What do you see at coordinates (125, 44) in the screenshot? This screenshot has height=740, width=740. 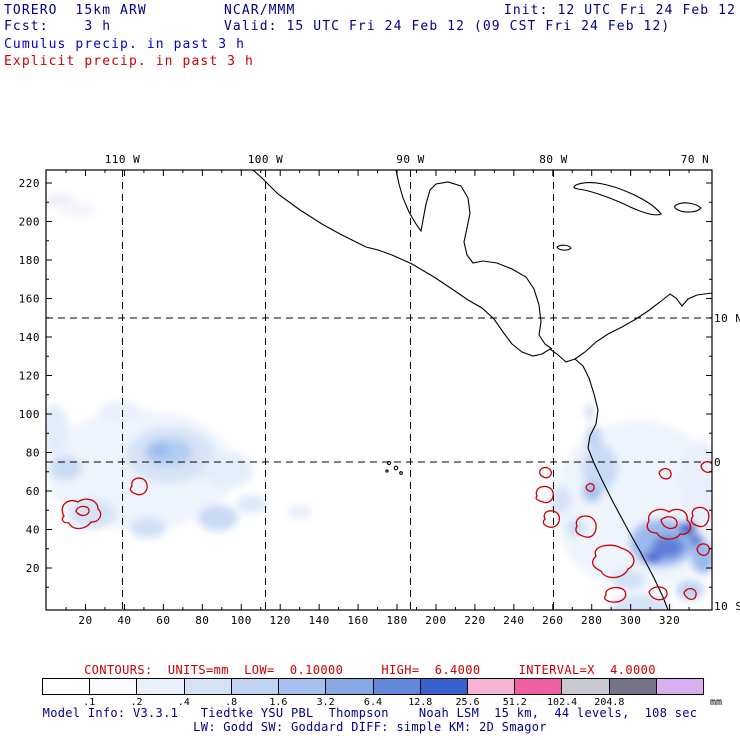 I see `cumulus-precip-label: Cumulus precip. in past 3 h` at bounding box center [125, 44].